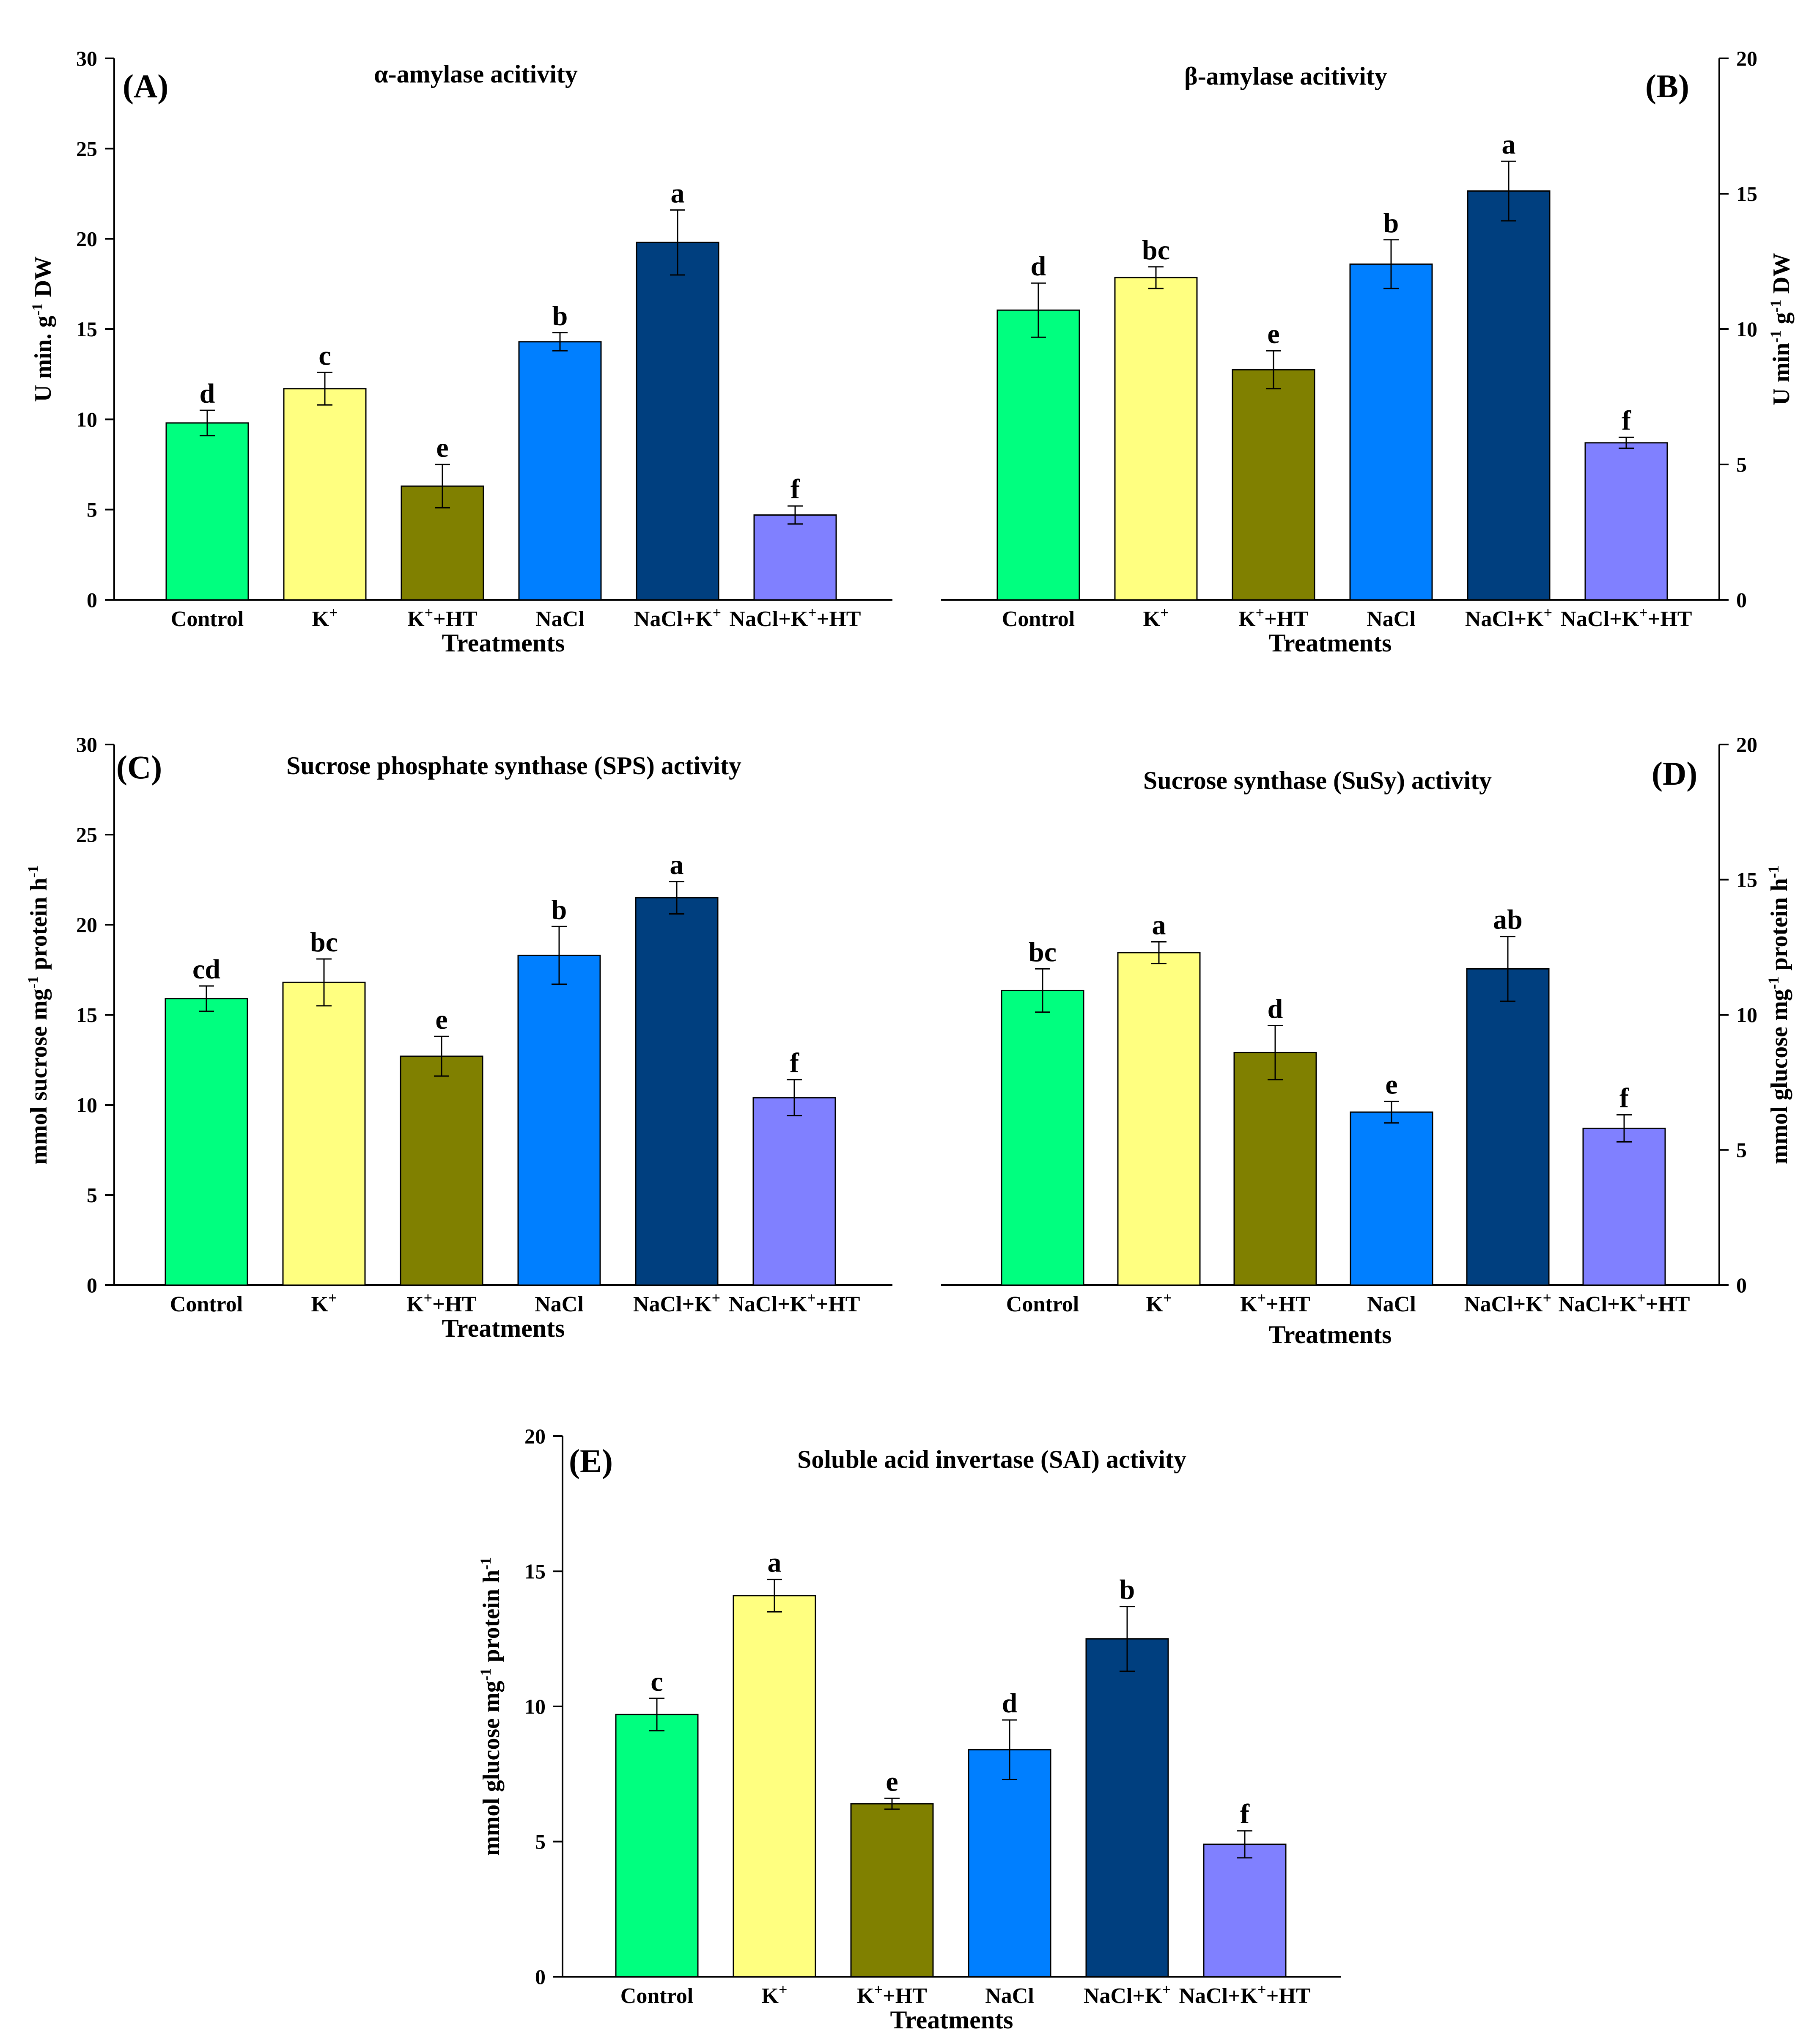 This screenshot has height=2044, width=1817. I want to click on significance-letter: ab, so click(1508, 919).